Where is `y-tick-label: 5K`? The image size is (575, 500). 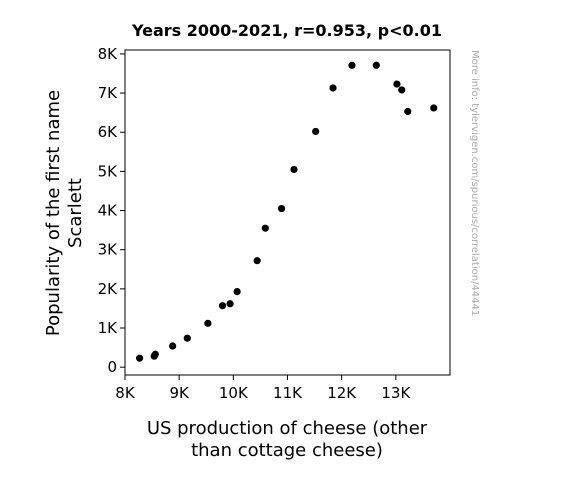
y-tick-label: 5K is located at coordinates (108, 171).